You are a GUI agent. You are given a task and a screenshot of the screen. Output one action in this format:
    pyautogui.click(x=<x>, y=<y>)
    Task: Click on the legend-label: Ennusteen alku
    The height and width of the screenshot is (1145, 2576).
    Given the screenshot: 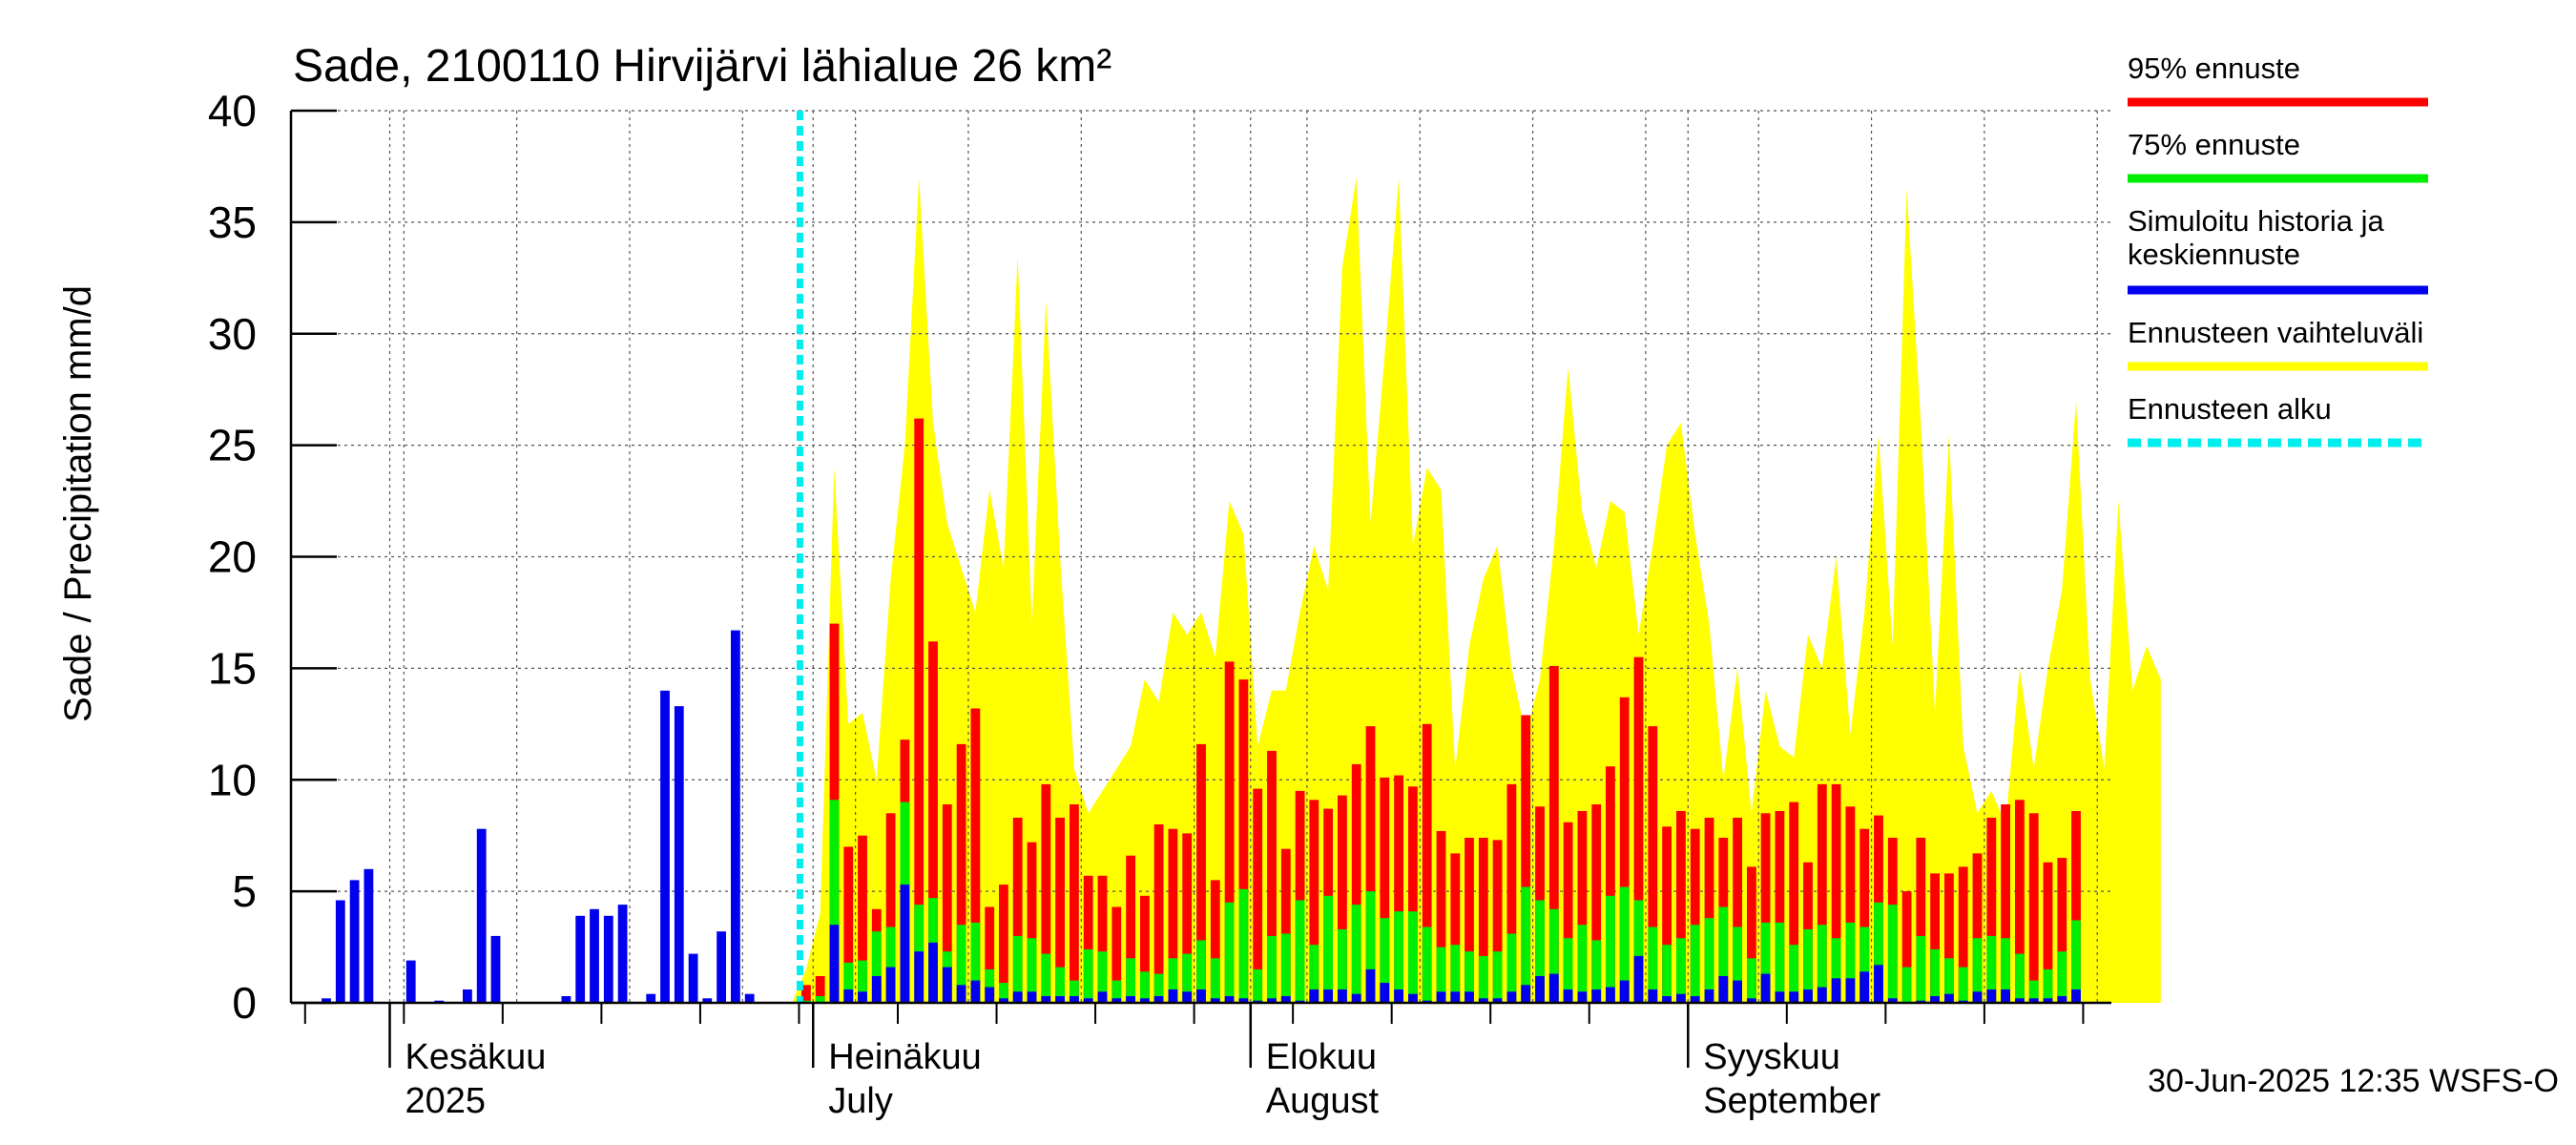 What is the action you would take?
    pyautogui.click(x=2230, y=409)
    